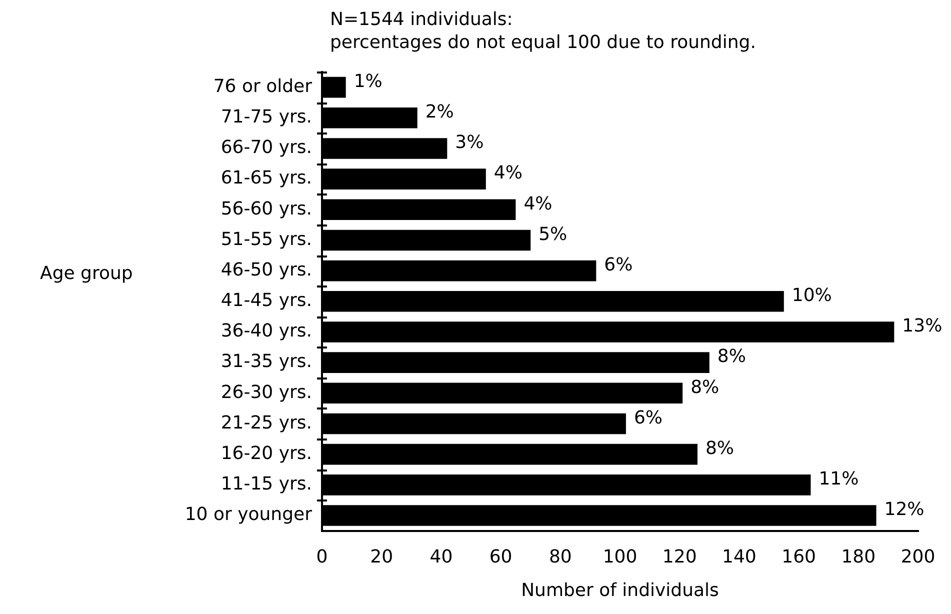  I want to click on x-tick-label: 140, so click(739, 557).